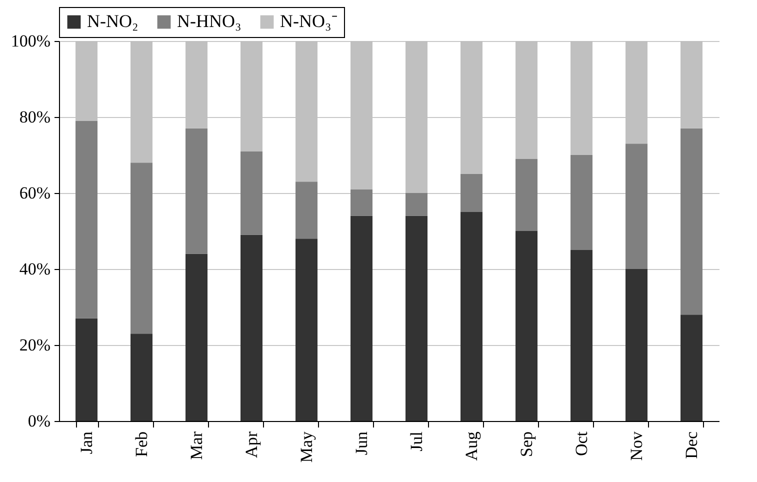 Image resolution: width=757 pixels, height=482 pixels. Describe the element at coordinates (471, 446) in the screenshot. I see `x-tick-label: Aug` at that location.